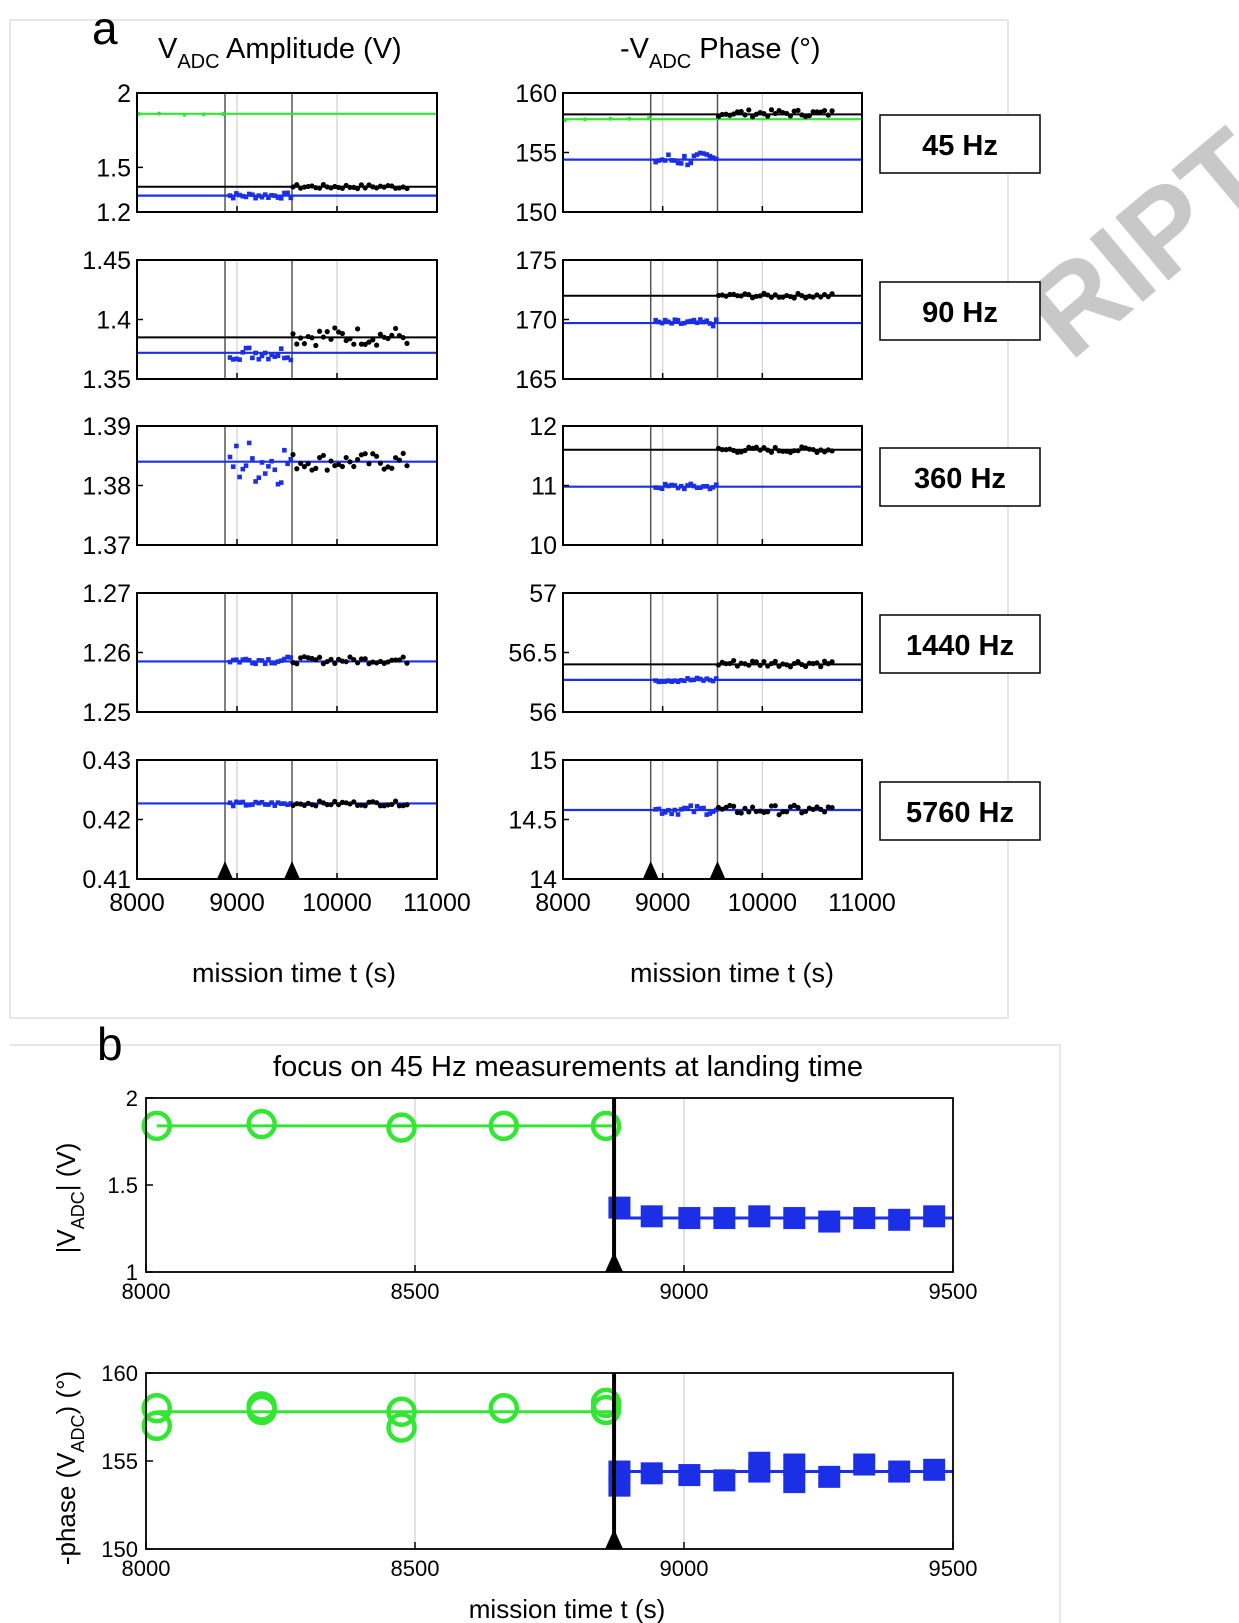  What do you see at coordinates (260, 653) in the screenshot?
I see `plot-amplitude-row-3: 1.27 1.26 1.25` at bounding box center [260, 653].